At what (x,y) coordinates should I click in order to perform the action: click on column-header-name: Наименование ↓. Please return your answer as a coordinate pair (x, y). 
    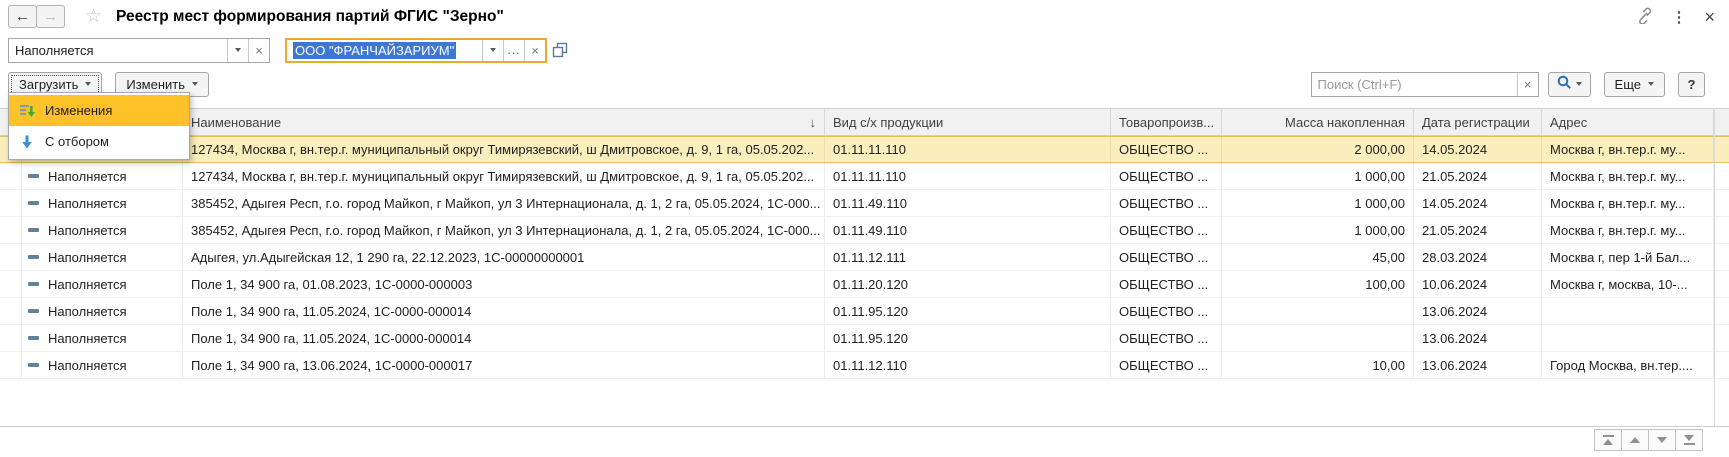
    Looking at the image, I should click on (504, 122).